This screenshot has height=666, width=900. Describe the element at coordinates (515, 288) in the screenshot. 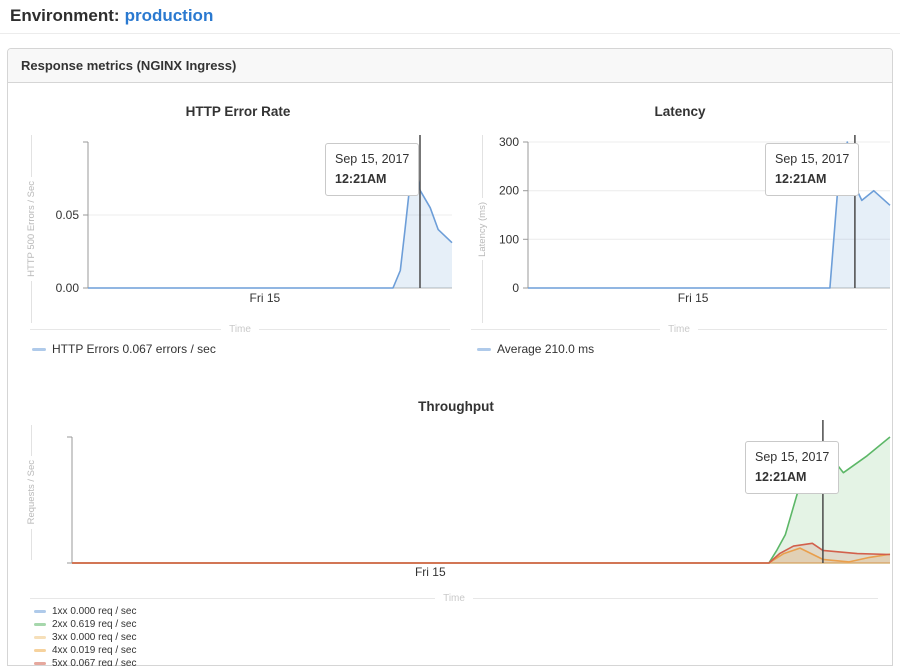

I see `svg-text: 0` at that location.